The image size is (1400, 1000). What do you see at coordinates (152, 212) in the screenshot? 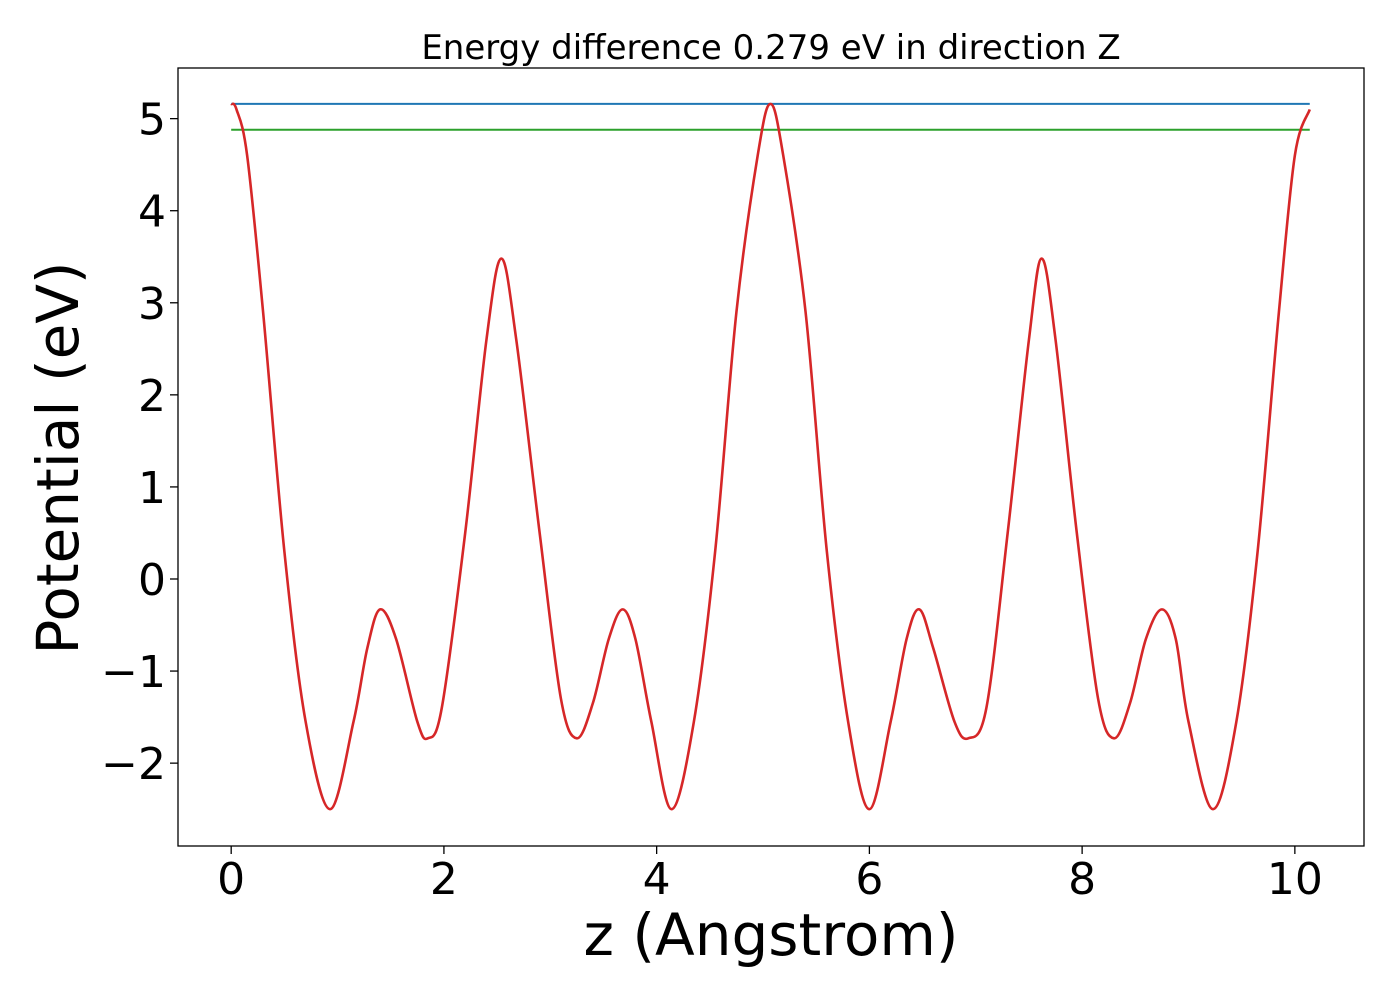
I see `y-tick-label: 4` at bounding box center [152, 212].